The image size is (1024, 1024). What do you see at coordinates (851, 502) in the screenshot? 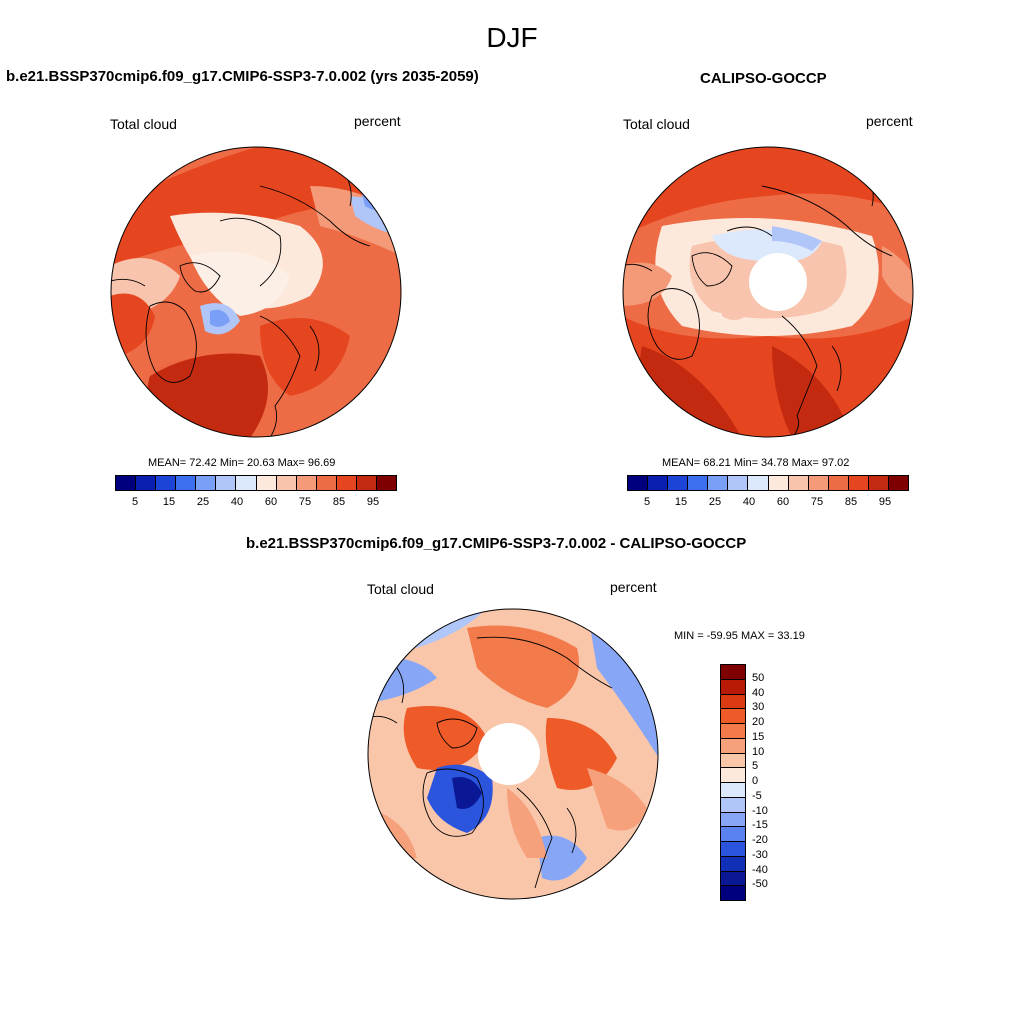
I see `obs-colorbar-tick-label: 85` at bounding box center [851, 502].